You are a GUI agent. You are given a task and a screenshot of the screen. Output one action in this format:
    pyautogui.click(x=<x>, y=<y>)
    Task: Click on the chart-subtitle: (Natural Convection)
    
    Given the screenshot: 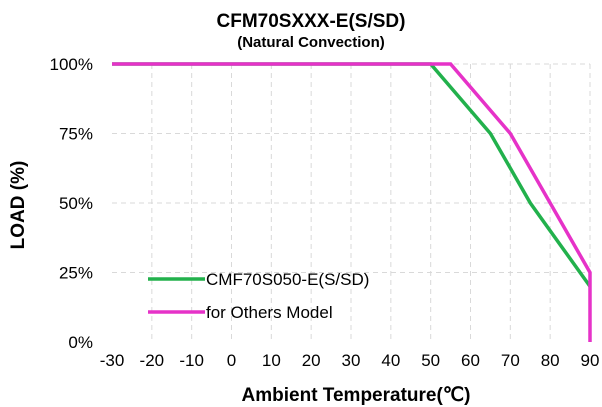 What is the action you would take?
    pyautogui.click(x=311, y=42)
    